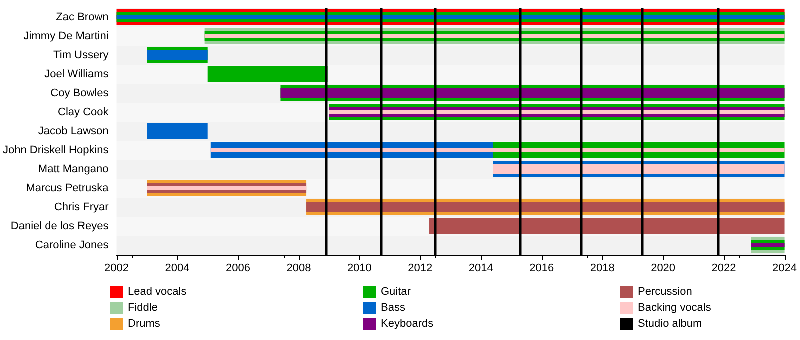 This screenshot has height=340, width=800. Describe the element at coordinates (665, 292) in the screenshot. I see `legend-label: Percussion` at that location.